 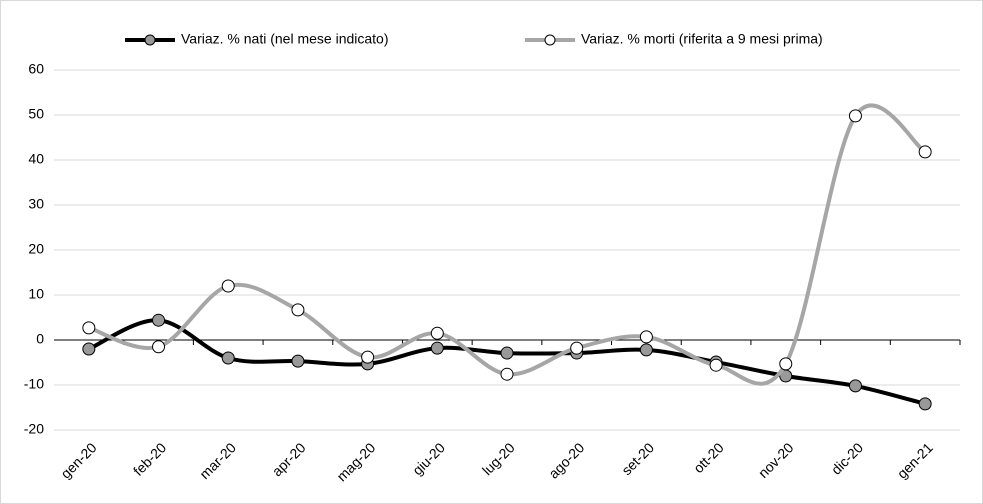 I want to click on y-tick-label: 20, so click(x=36, y=249).